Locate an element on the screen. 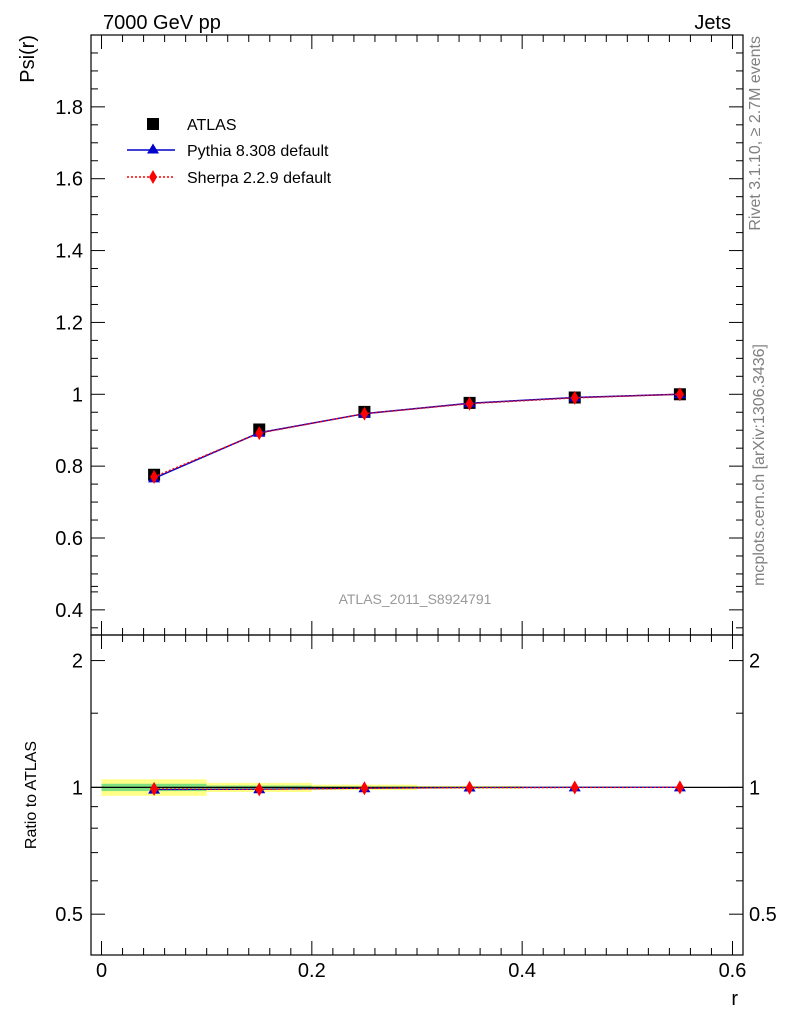 The image size is (786, 1024). ratio-y-tick-label-right: 0.5 is located at coordinates (763, 915).